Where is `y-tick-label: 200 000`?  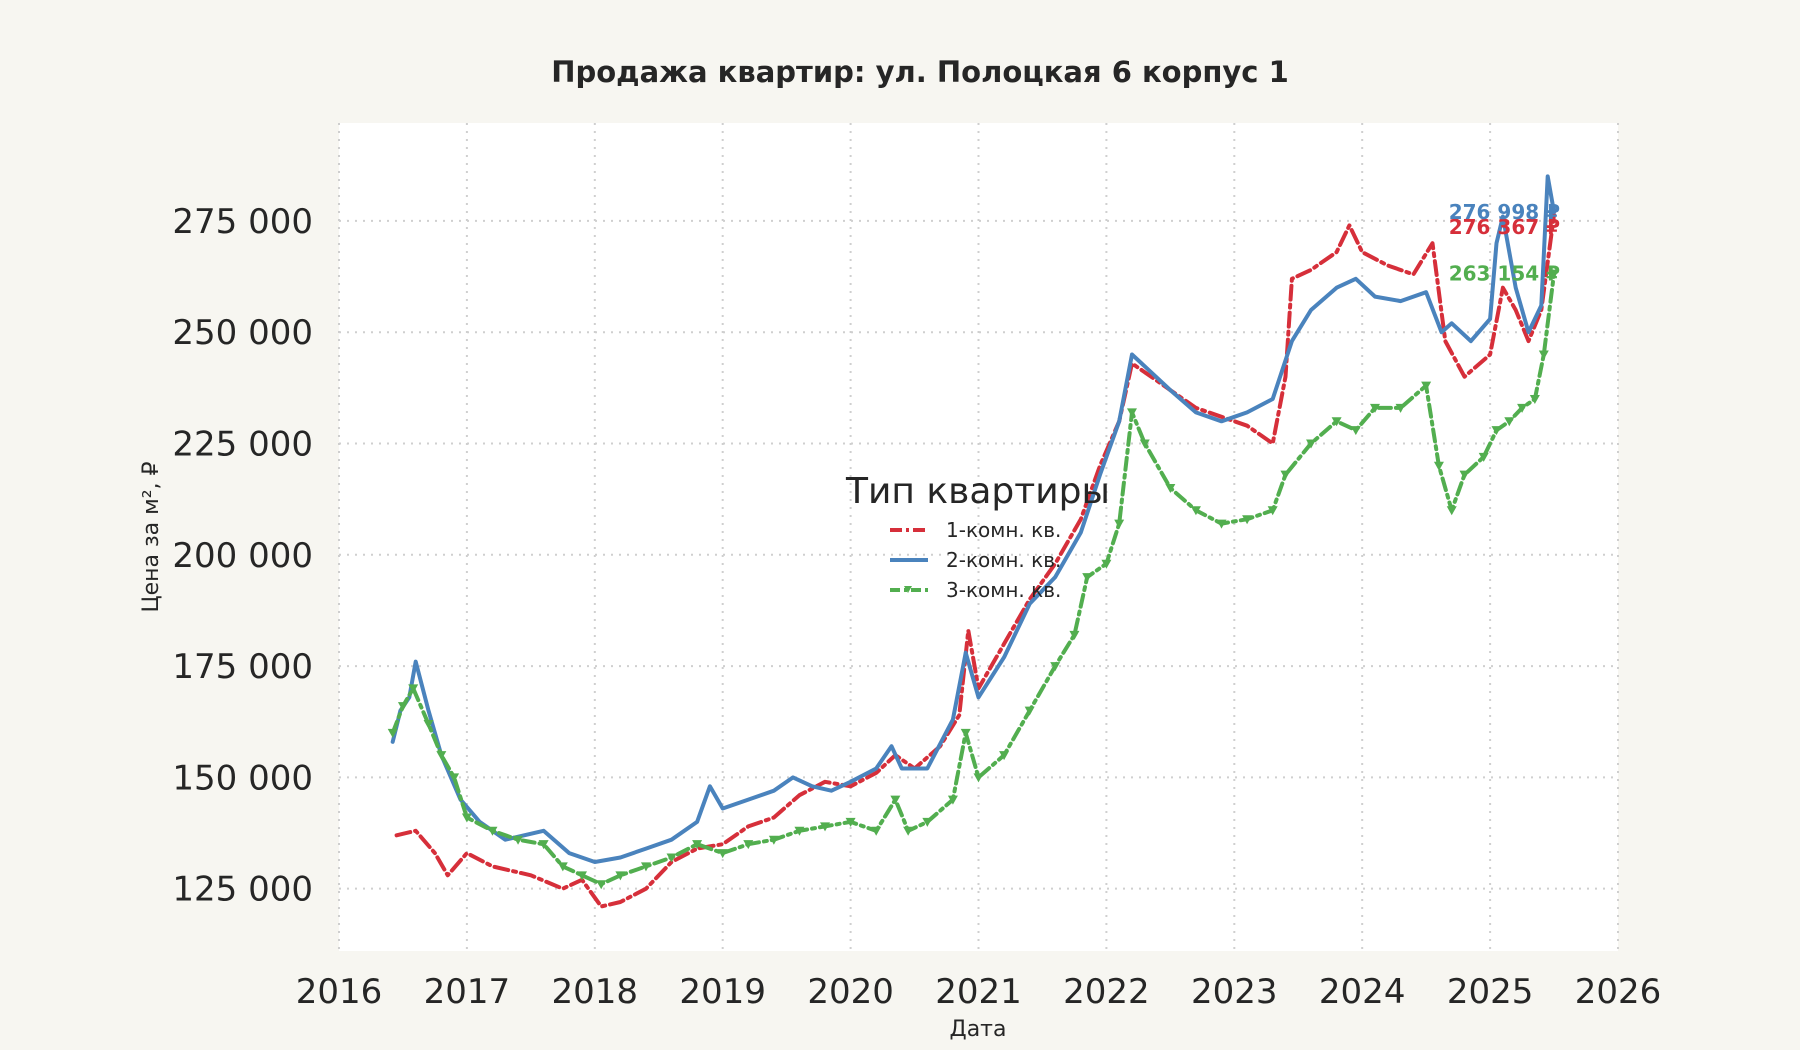 y-tick-label: 200 000 is located at coordinates (242, 556).